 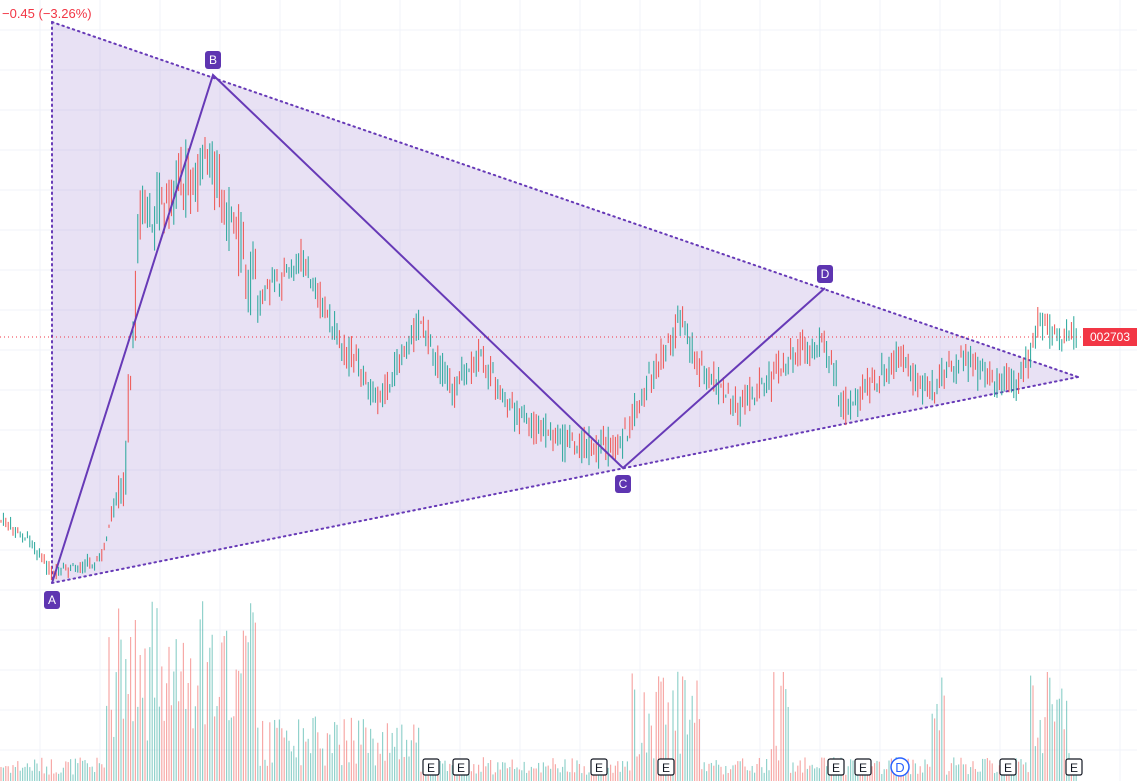 I want to click on point-label-c: C, so click(x=623, y=484).